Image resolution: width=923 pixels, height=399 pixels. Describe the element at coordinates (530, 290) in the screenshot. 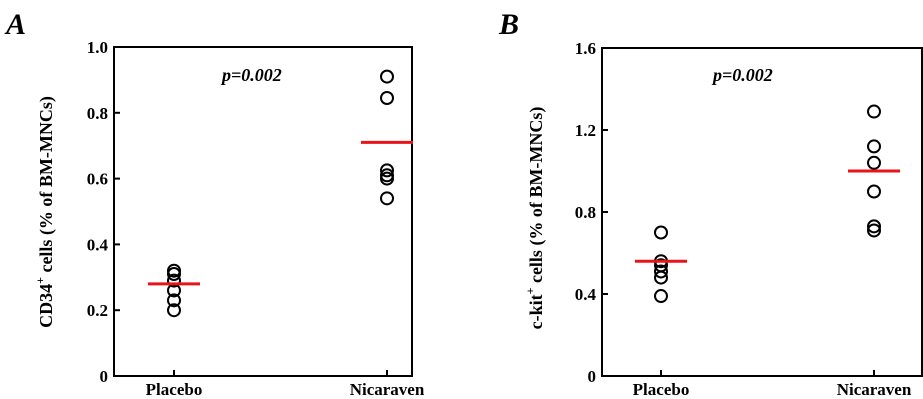

I see `panel-b-ylabel-sup: +` at that location.